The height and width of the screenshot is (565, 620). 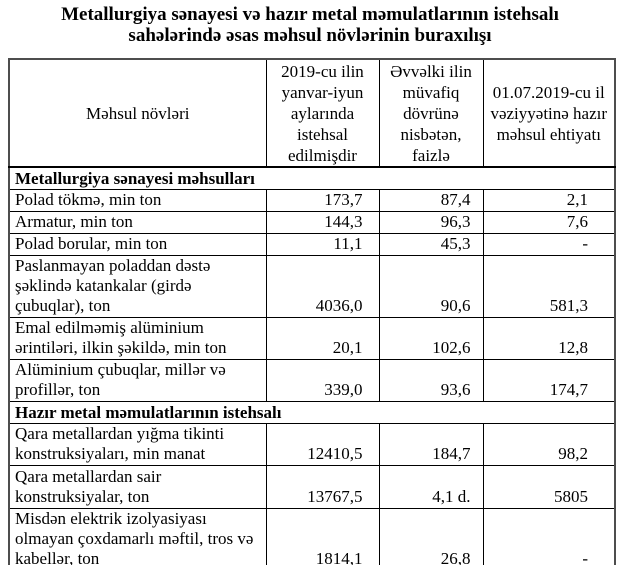 What do you see at coordinates (431, 444) in the screenshot?
I see `percent-value-cell: 184,7` at bounding box center [431, 444].